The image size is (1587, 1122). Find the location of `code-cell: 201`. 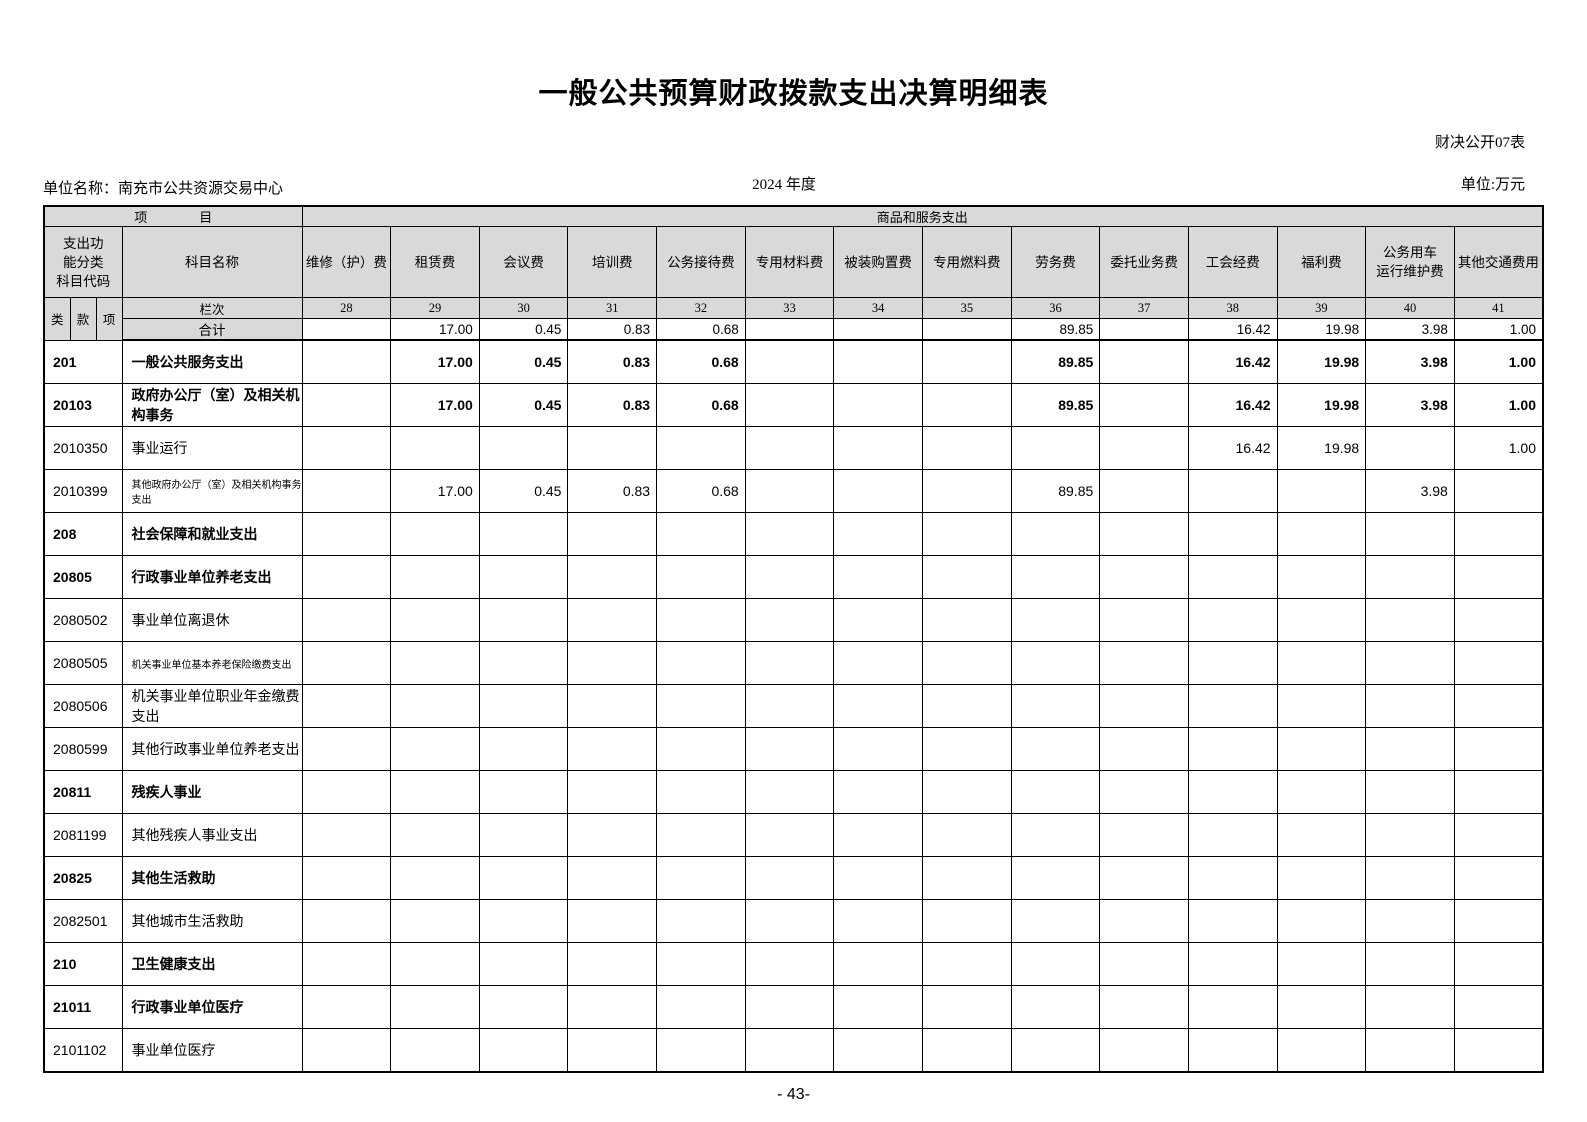

code-cell: 201 is located at coordinates (83, 361).